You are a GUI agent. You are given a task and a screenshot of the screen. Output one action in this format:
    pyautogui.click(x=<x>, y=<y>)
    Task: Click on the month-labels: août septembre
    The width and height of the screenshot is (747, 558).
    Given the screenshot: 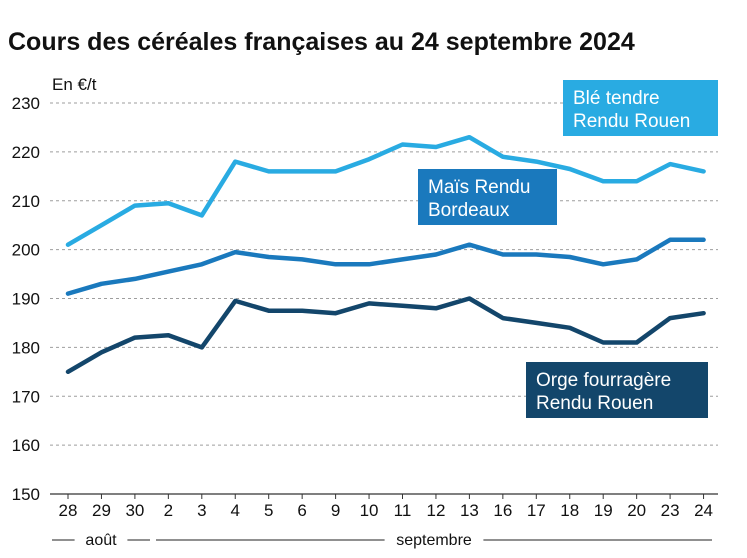 What is the action you would take?
    pyautogui.click(x=382, y=540)
    